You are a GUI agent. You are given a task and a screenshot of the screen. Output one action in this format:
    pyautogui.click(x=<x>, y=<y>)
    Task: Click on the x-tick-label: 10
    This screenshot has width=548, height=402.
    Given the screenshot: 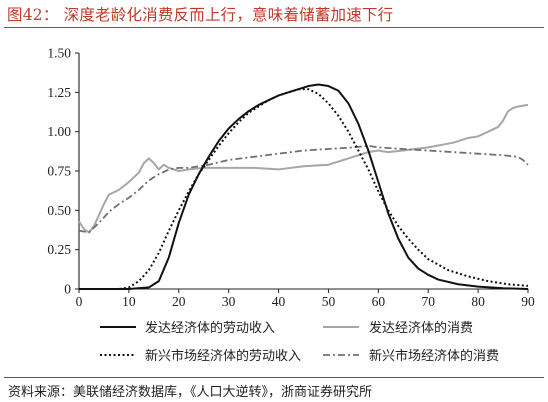 What is the action you would take?
    pyautogui.click(x=129, y=301)
    